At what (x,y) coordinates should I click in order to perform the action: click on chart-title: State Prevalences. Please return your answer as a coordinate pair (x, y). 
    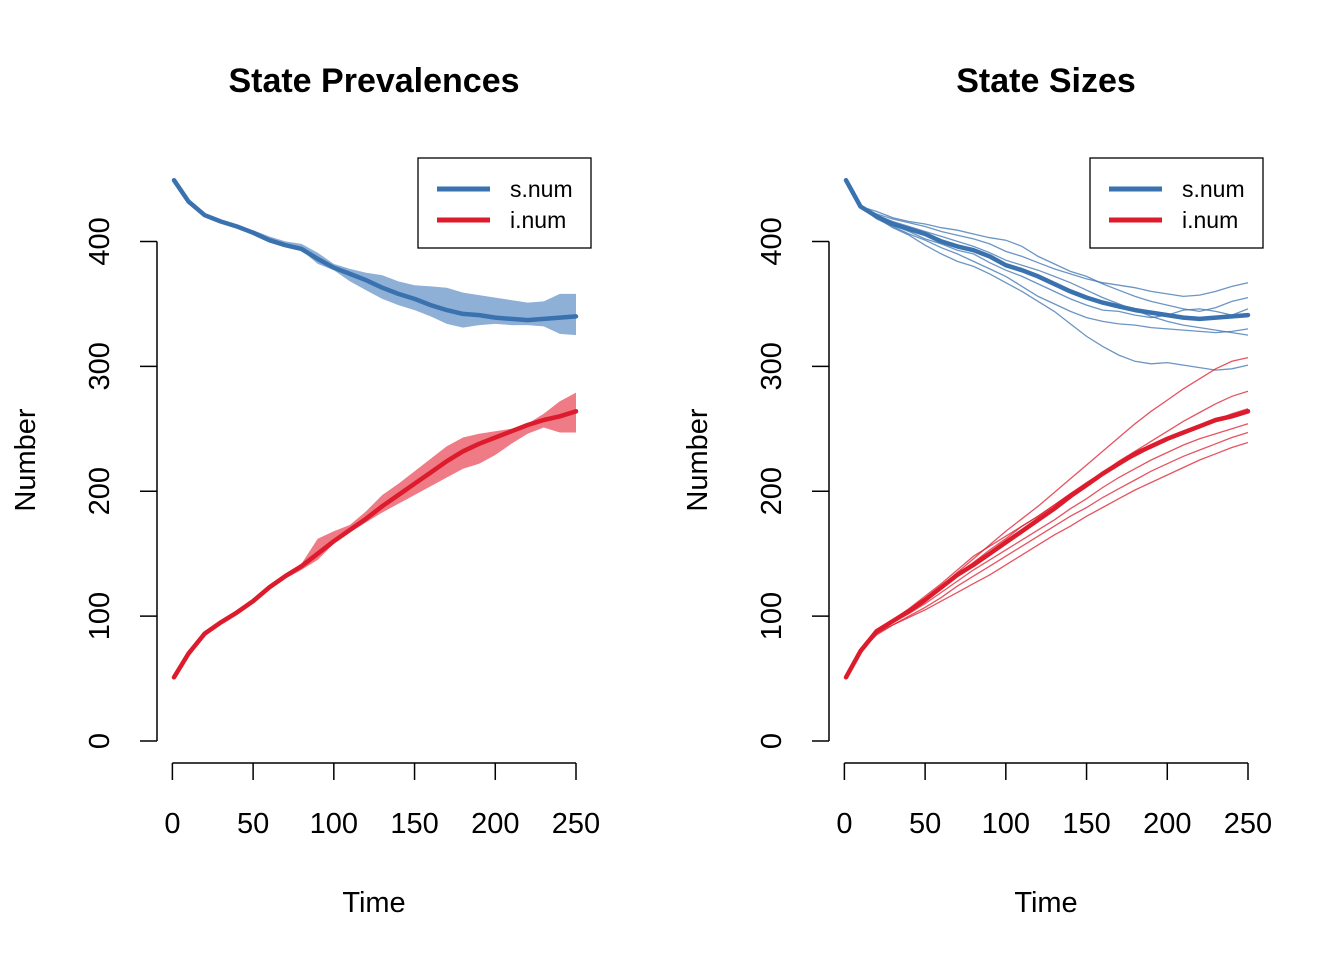
    Looking at the image, I should click on (373, 81).